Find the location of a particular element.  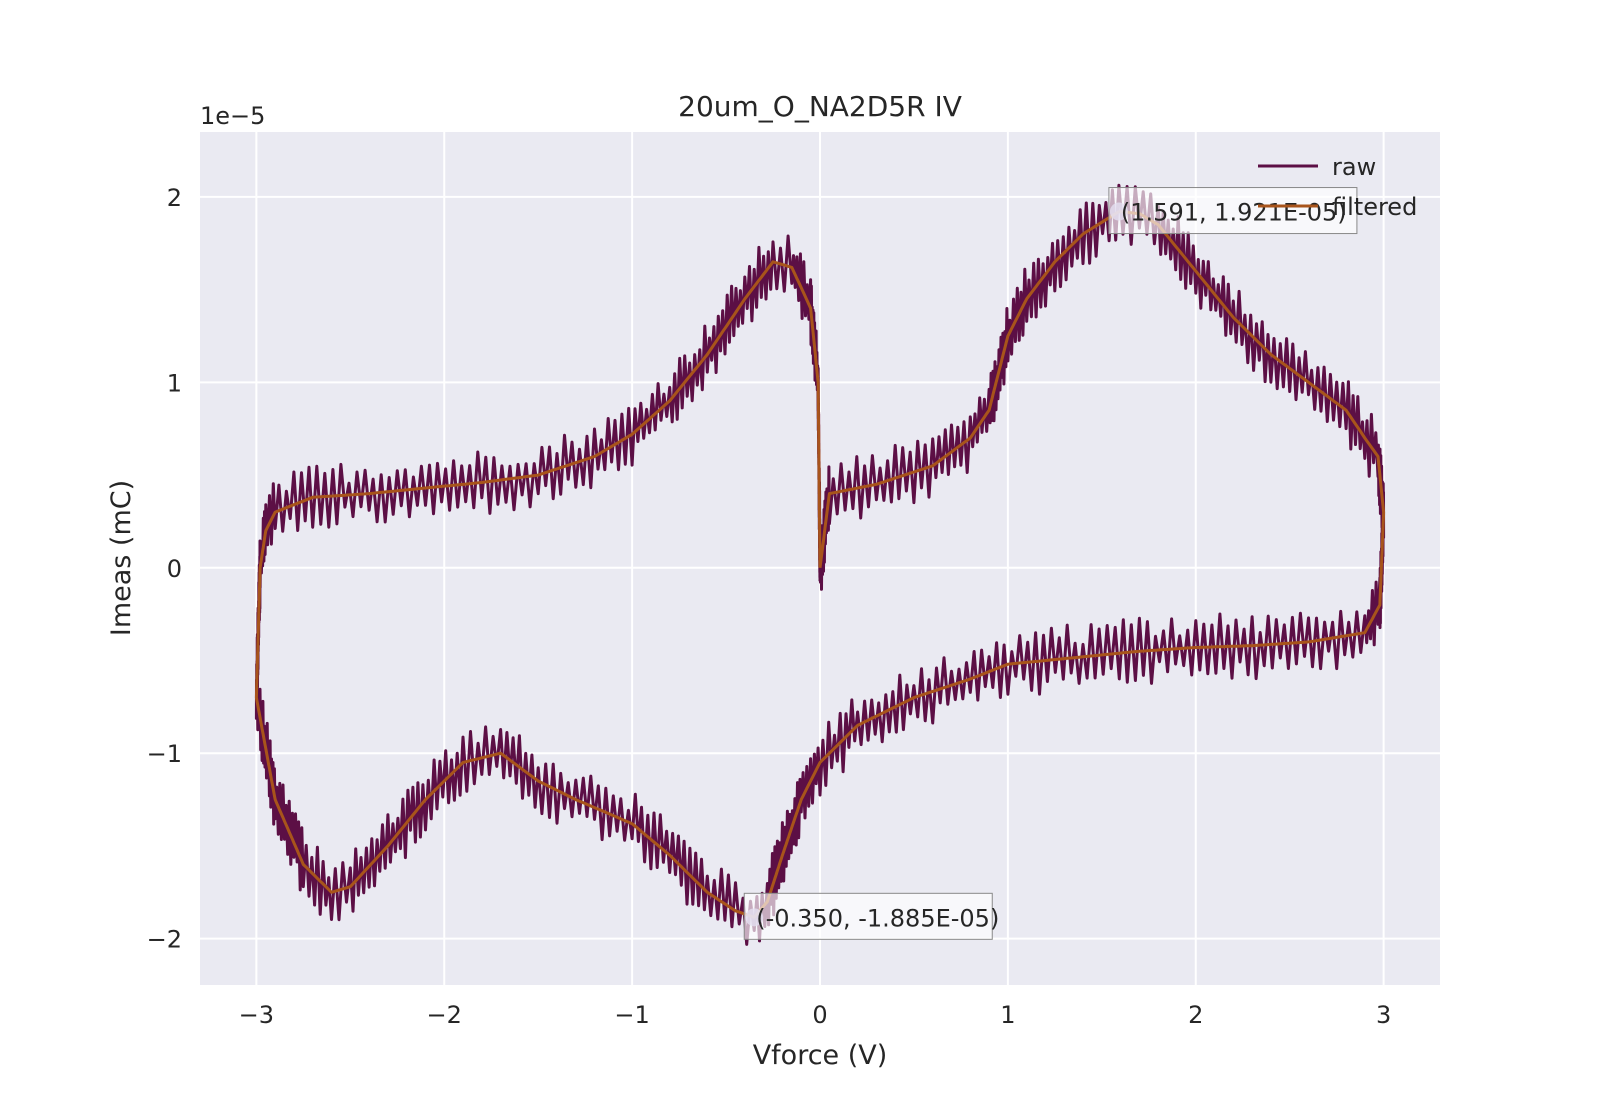

x-tick-label: 3 is located at coordinates (1383, 1015).